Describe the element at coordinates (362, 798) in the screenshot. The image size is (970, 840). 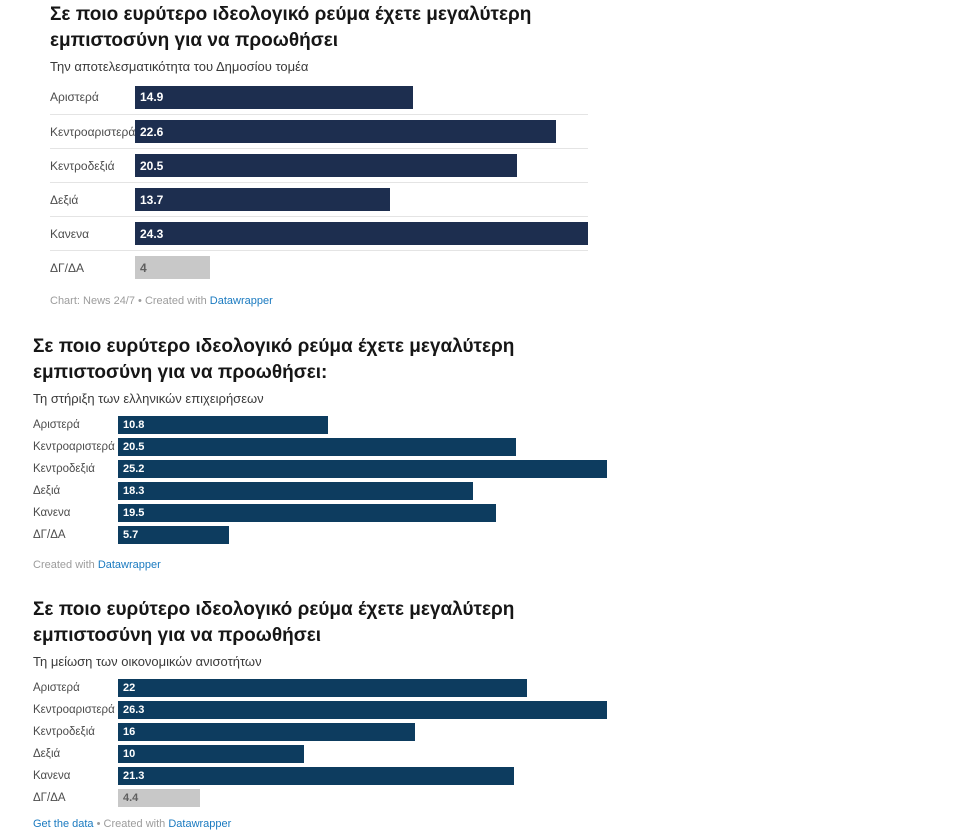
I see `bar-track: 4.4` at that location.